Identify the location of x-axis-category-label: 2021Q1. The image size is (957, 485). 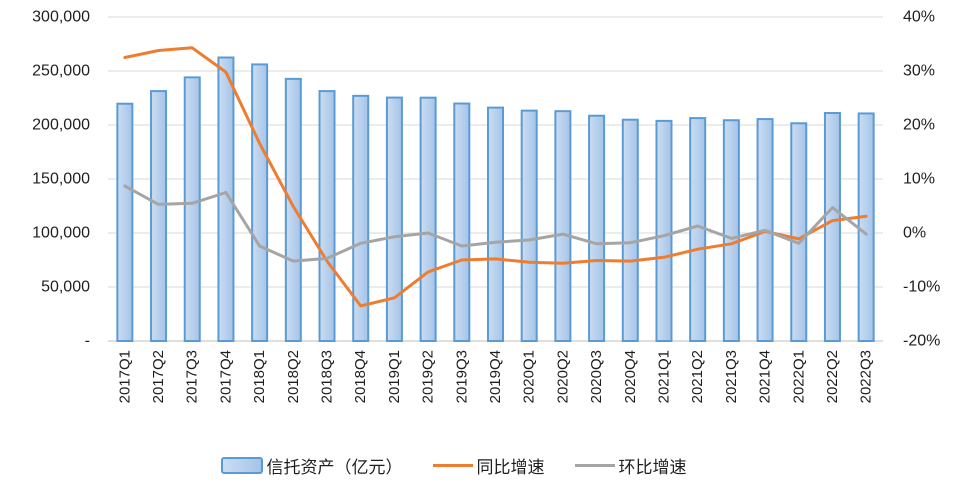
(663, 376).